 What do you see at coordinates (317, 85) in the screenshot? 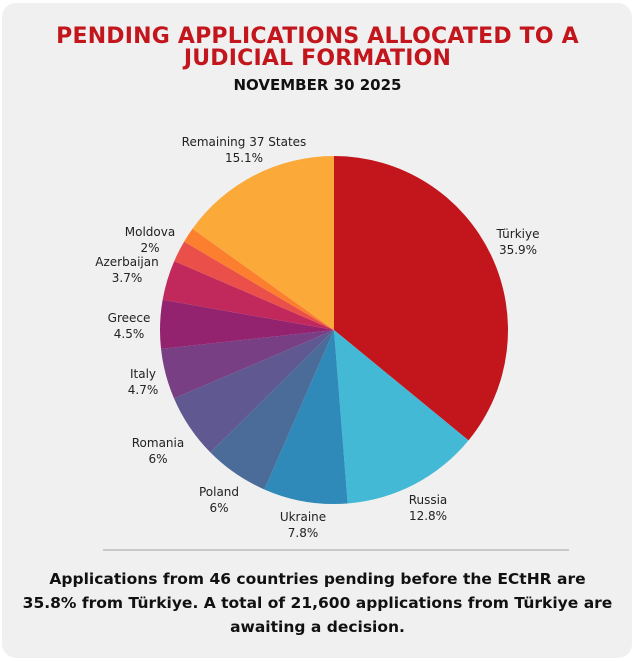
I see `chart-subtitle: NOVEMBER 30 2025` at bounding box center [317, 85].